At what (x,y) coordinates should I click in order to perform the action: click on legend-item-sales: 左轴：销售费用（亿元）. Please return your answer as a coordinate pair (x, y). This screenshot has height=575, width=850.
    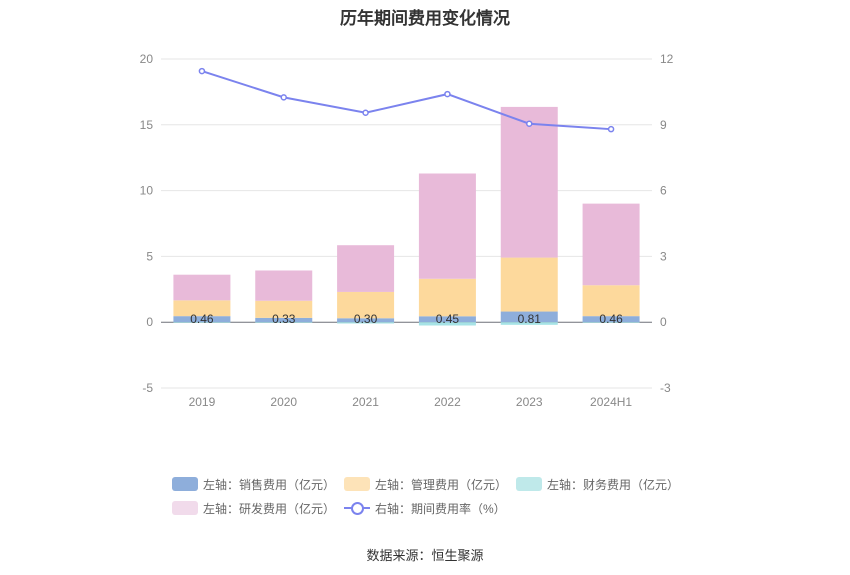
    Looking at the image, I should click on (258, 484).